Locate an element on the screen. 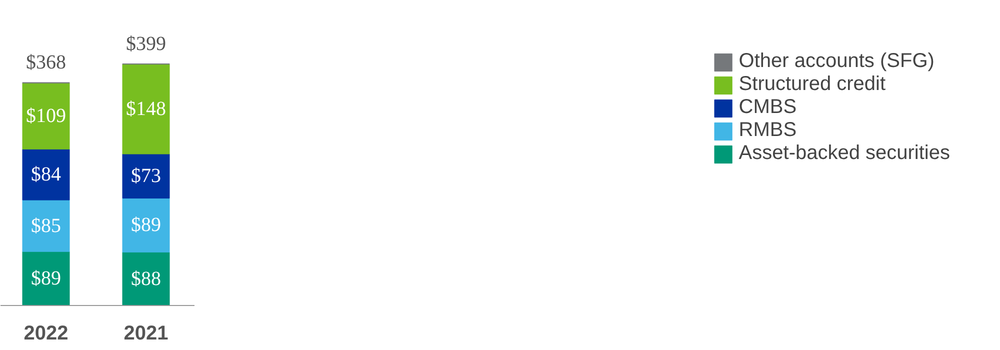  data-label: $85 is located at coordinates (46, 225).